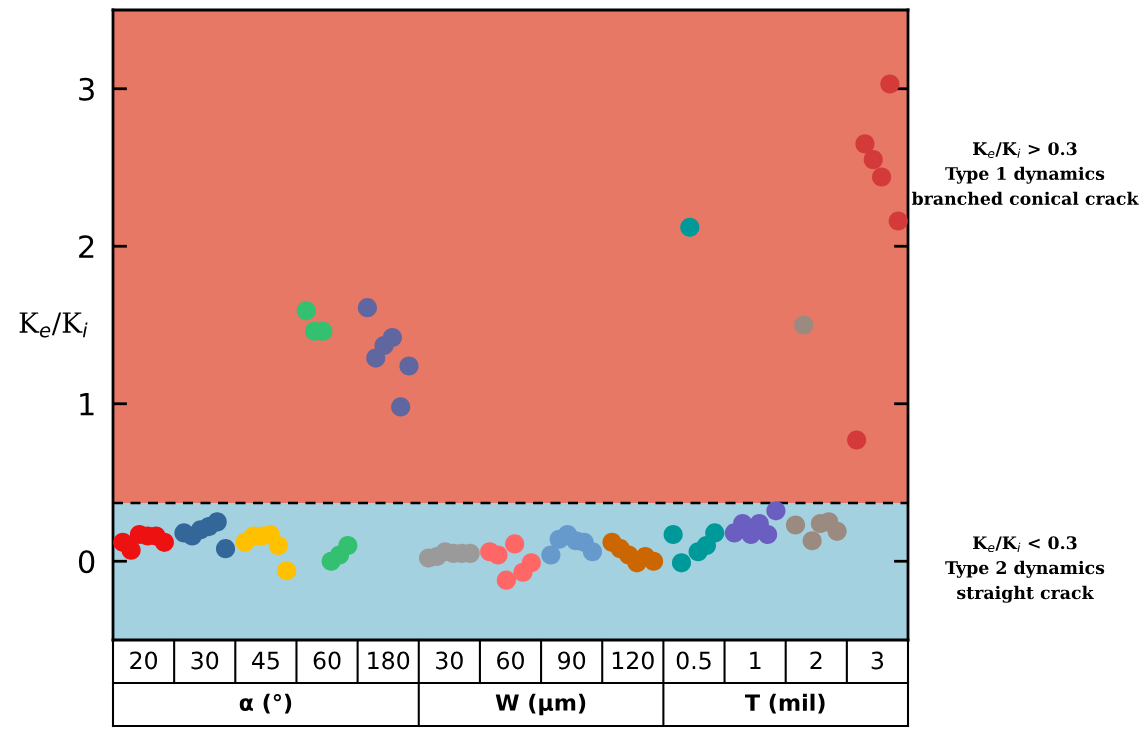  I want to click on text: T (mil), so click(785, 703).